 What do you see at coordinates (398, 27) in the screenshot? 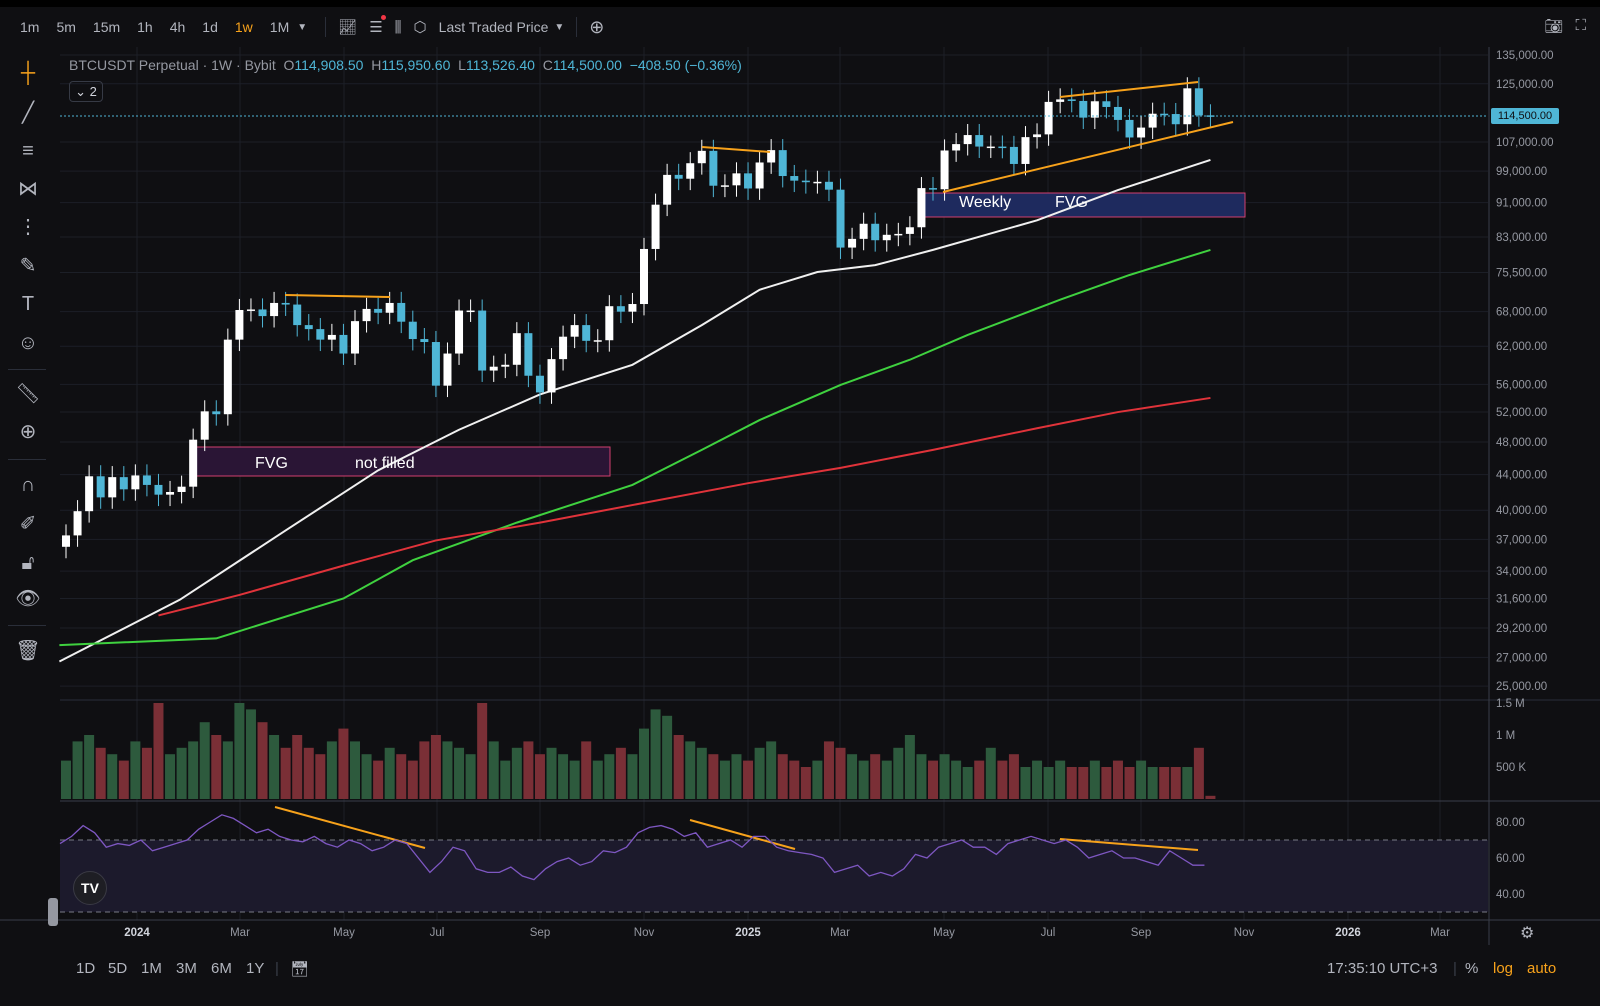
I see `candles-icon: ⫼` at bounding box center [398, 27].